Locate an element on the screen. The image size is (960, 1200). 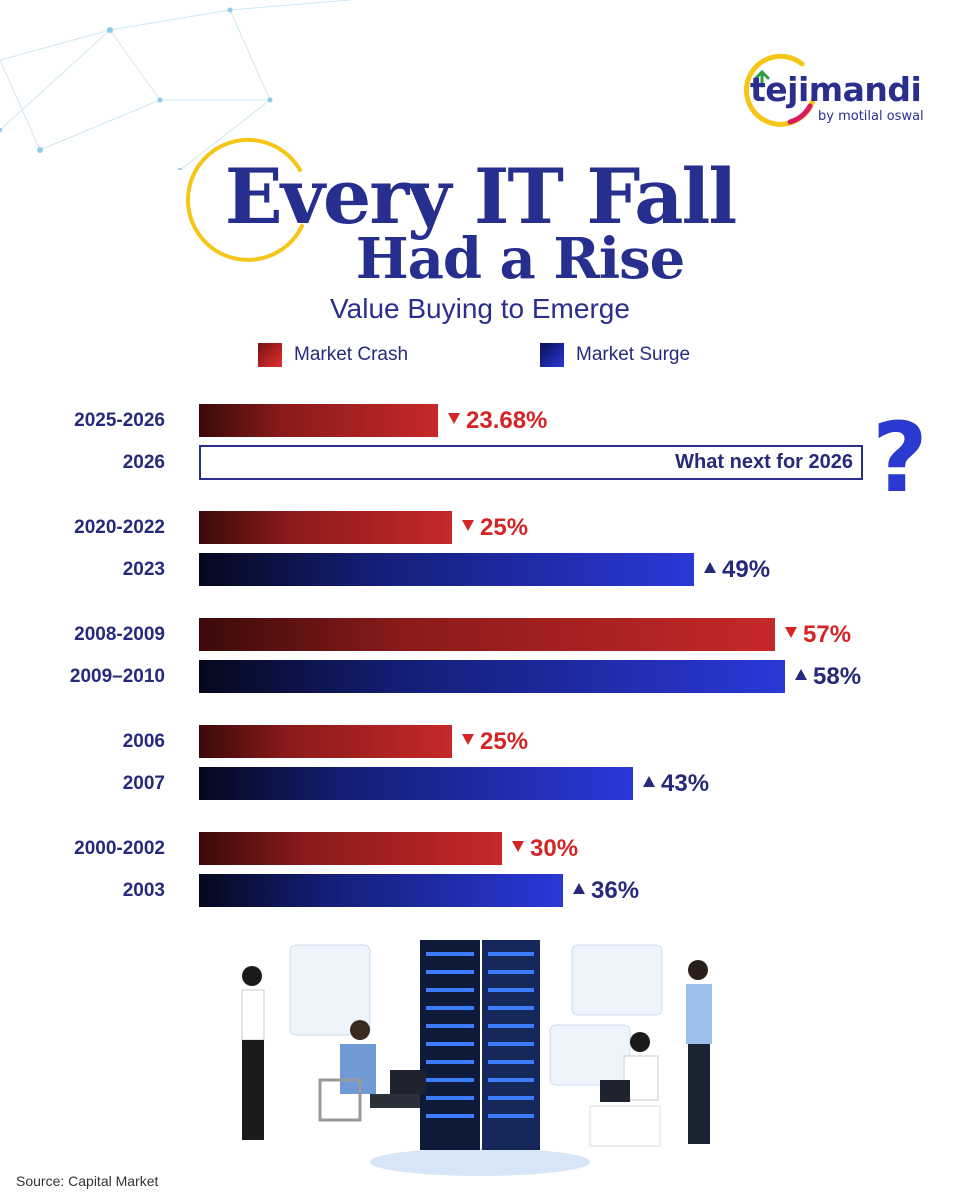
page-title-line-1: Every IT Fall is located at coordinates (480, 196).